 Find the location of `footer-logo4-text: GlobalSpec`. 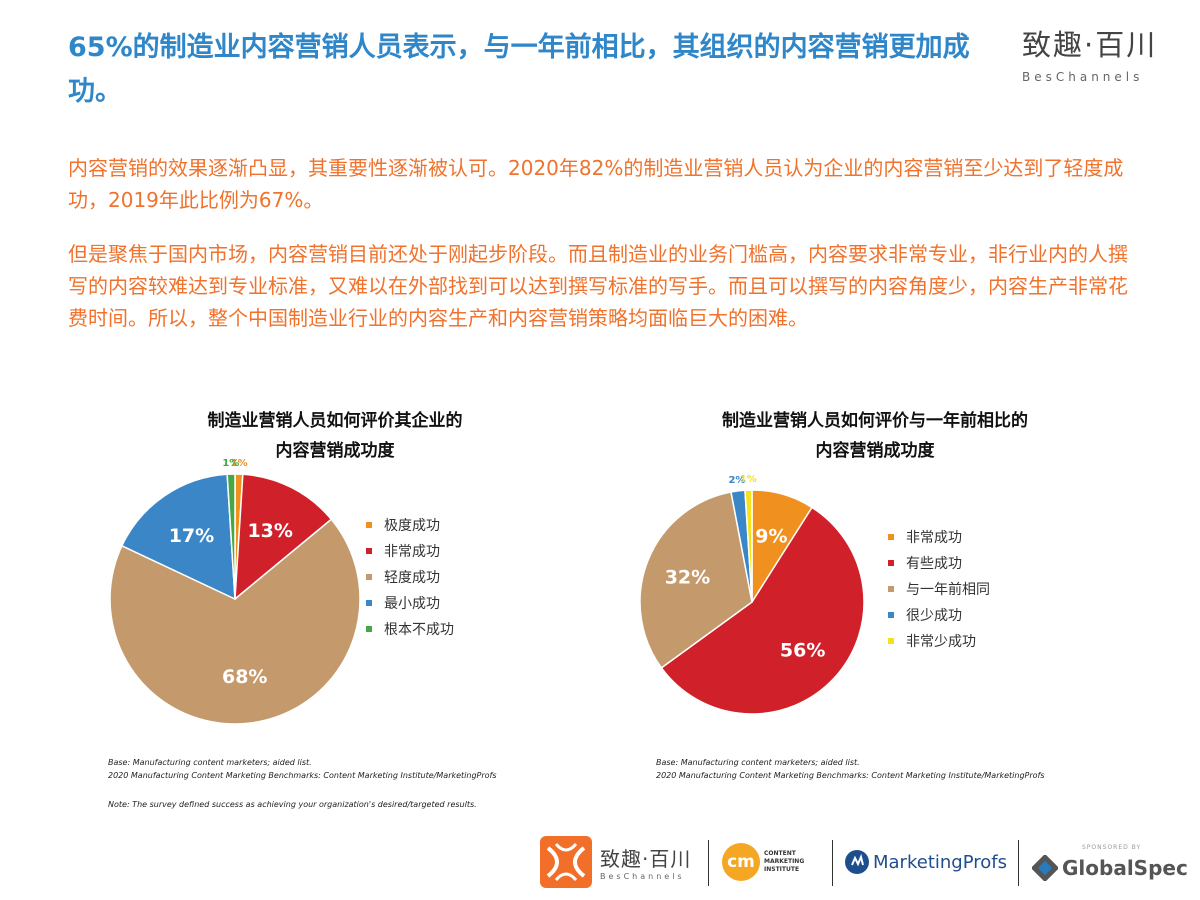

footer-logo4-text: GlobalSpec is located at coordinates (1125, 867).